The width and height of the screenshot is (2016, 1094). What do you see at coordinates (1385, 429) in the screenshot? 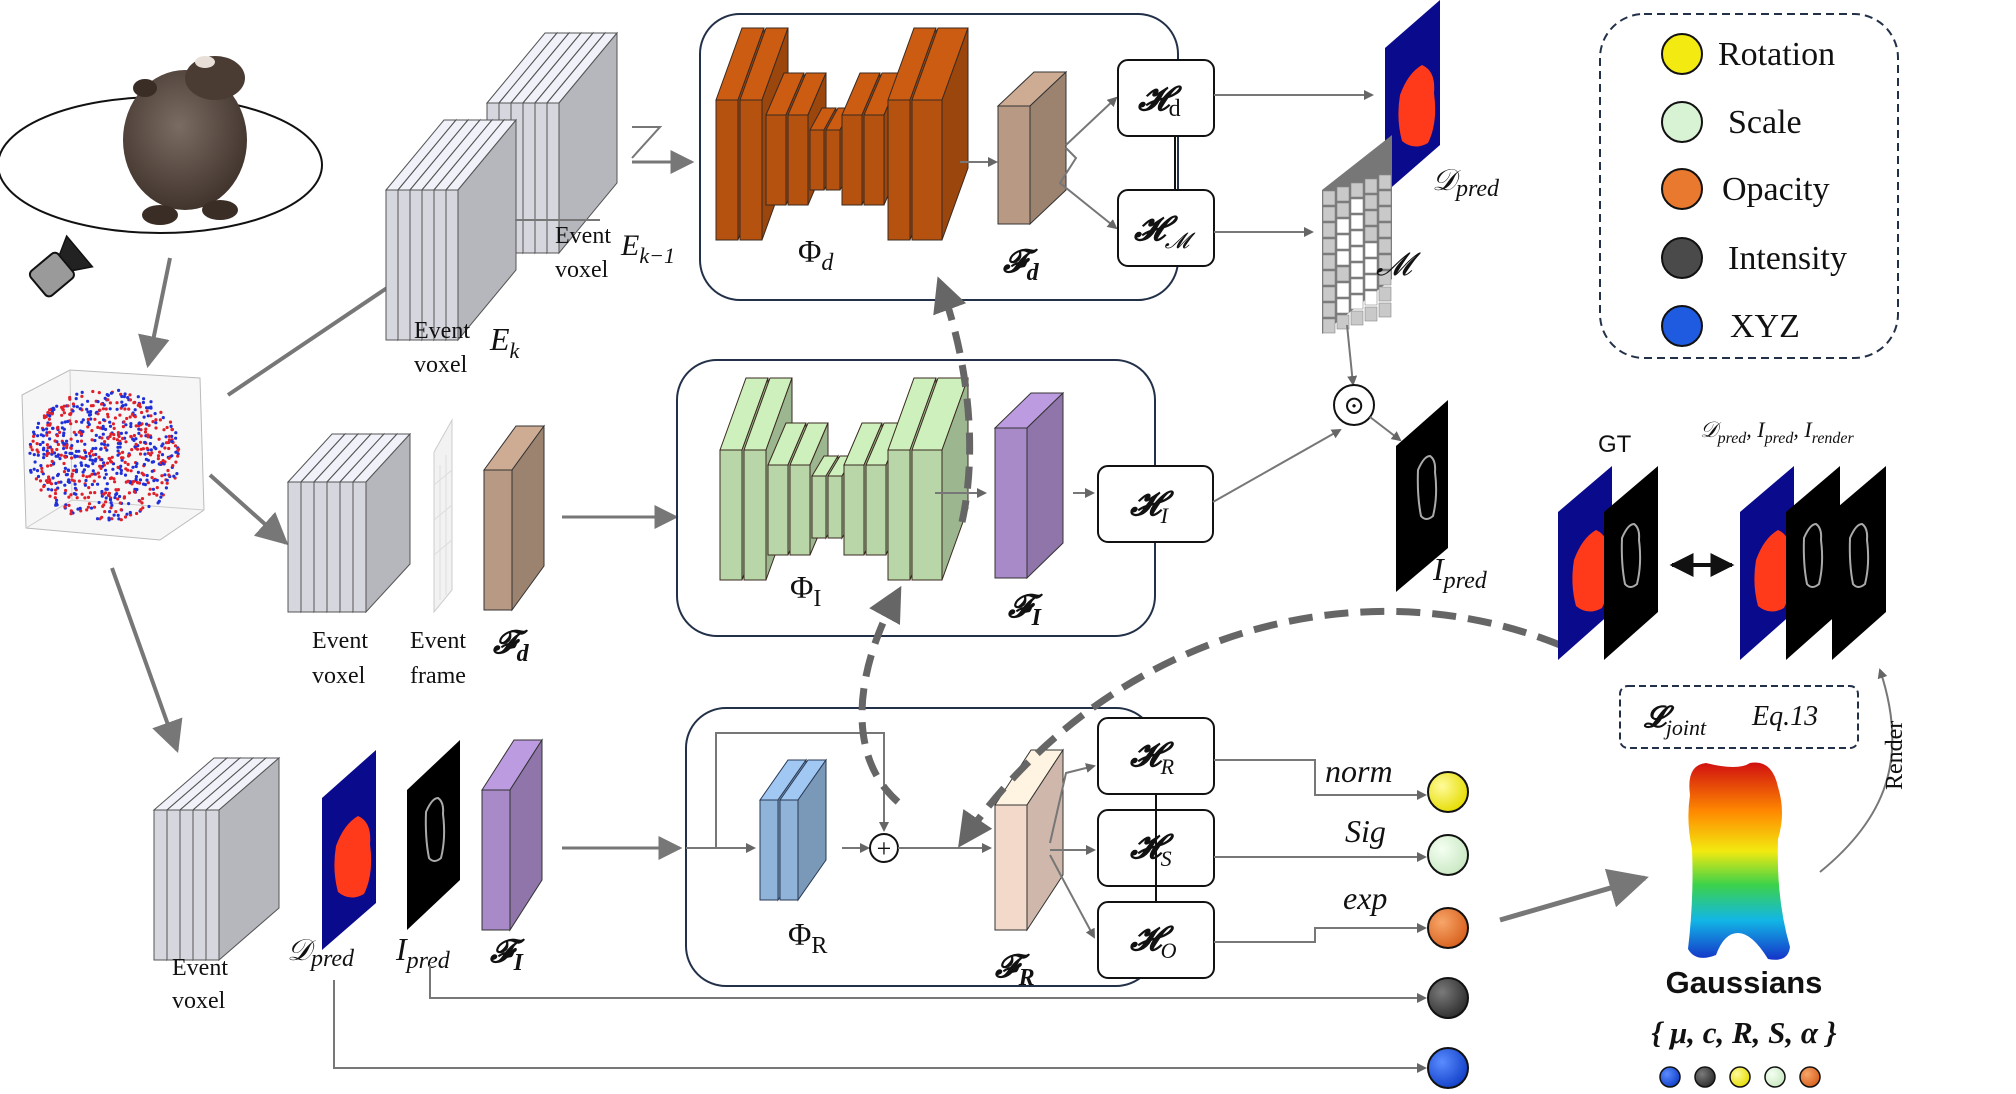
I see `multiply-to-intensity-arrow` at bounding box center [1385, 429].